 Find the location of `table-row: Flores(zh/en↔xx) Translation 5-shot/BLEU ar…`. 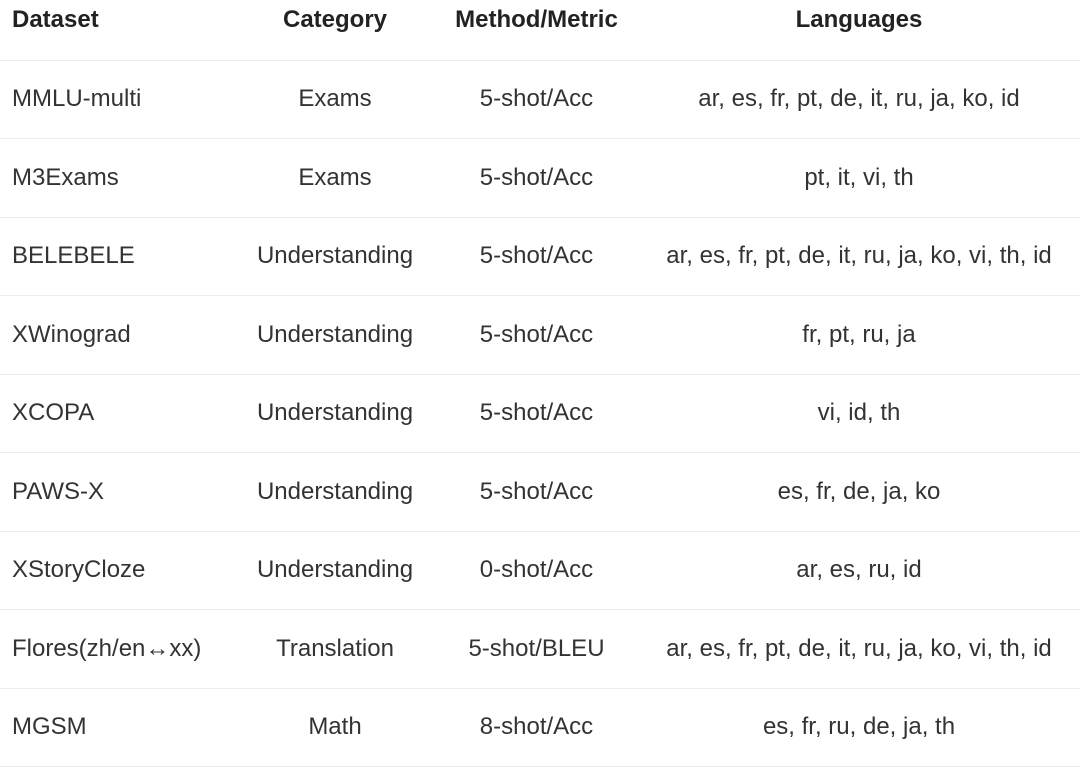

table-row: Flores(zh/en↔xx) Translation 5-shot/BLEU ar… is located at coordinates (540, 649).